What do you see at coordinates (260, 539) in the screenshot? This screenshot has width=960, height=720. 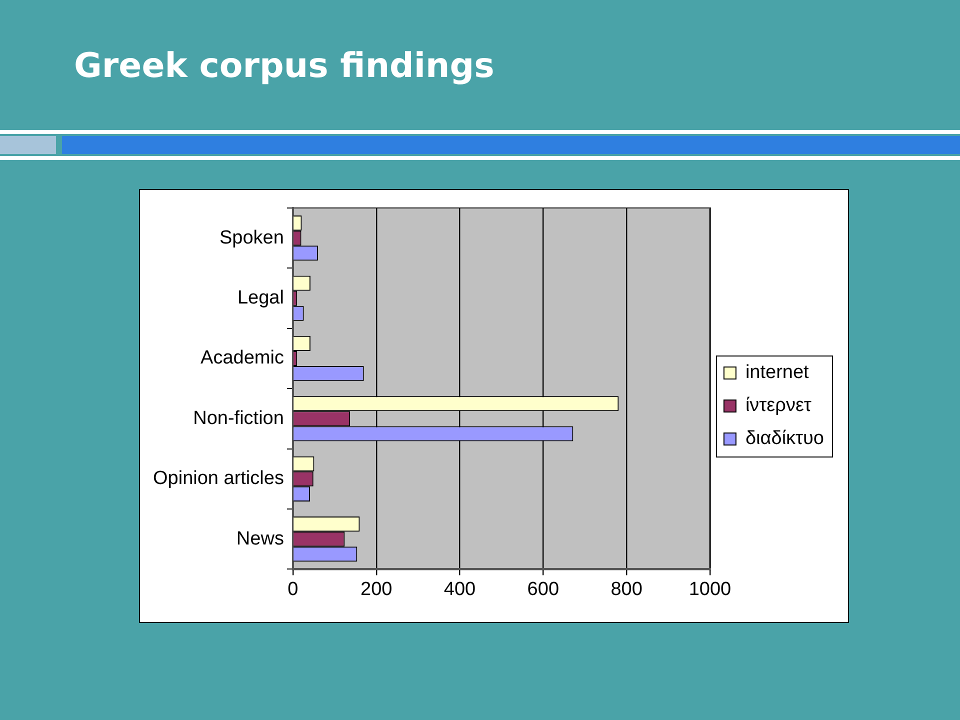 I see `y-tick-label: News` at bounding box center [260, 539].